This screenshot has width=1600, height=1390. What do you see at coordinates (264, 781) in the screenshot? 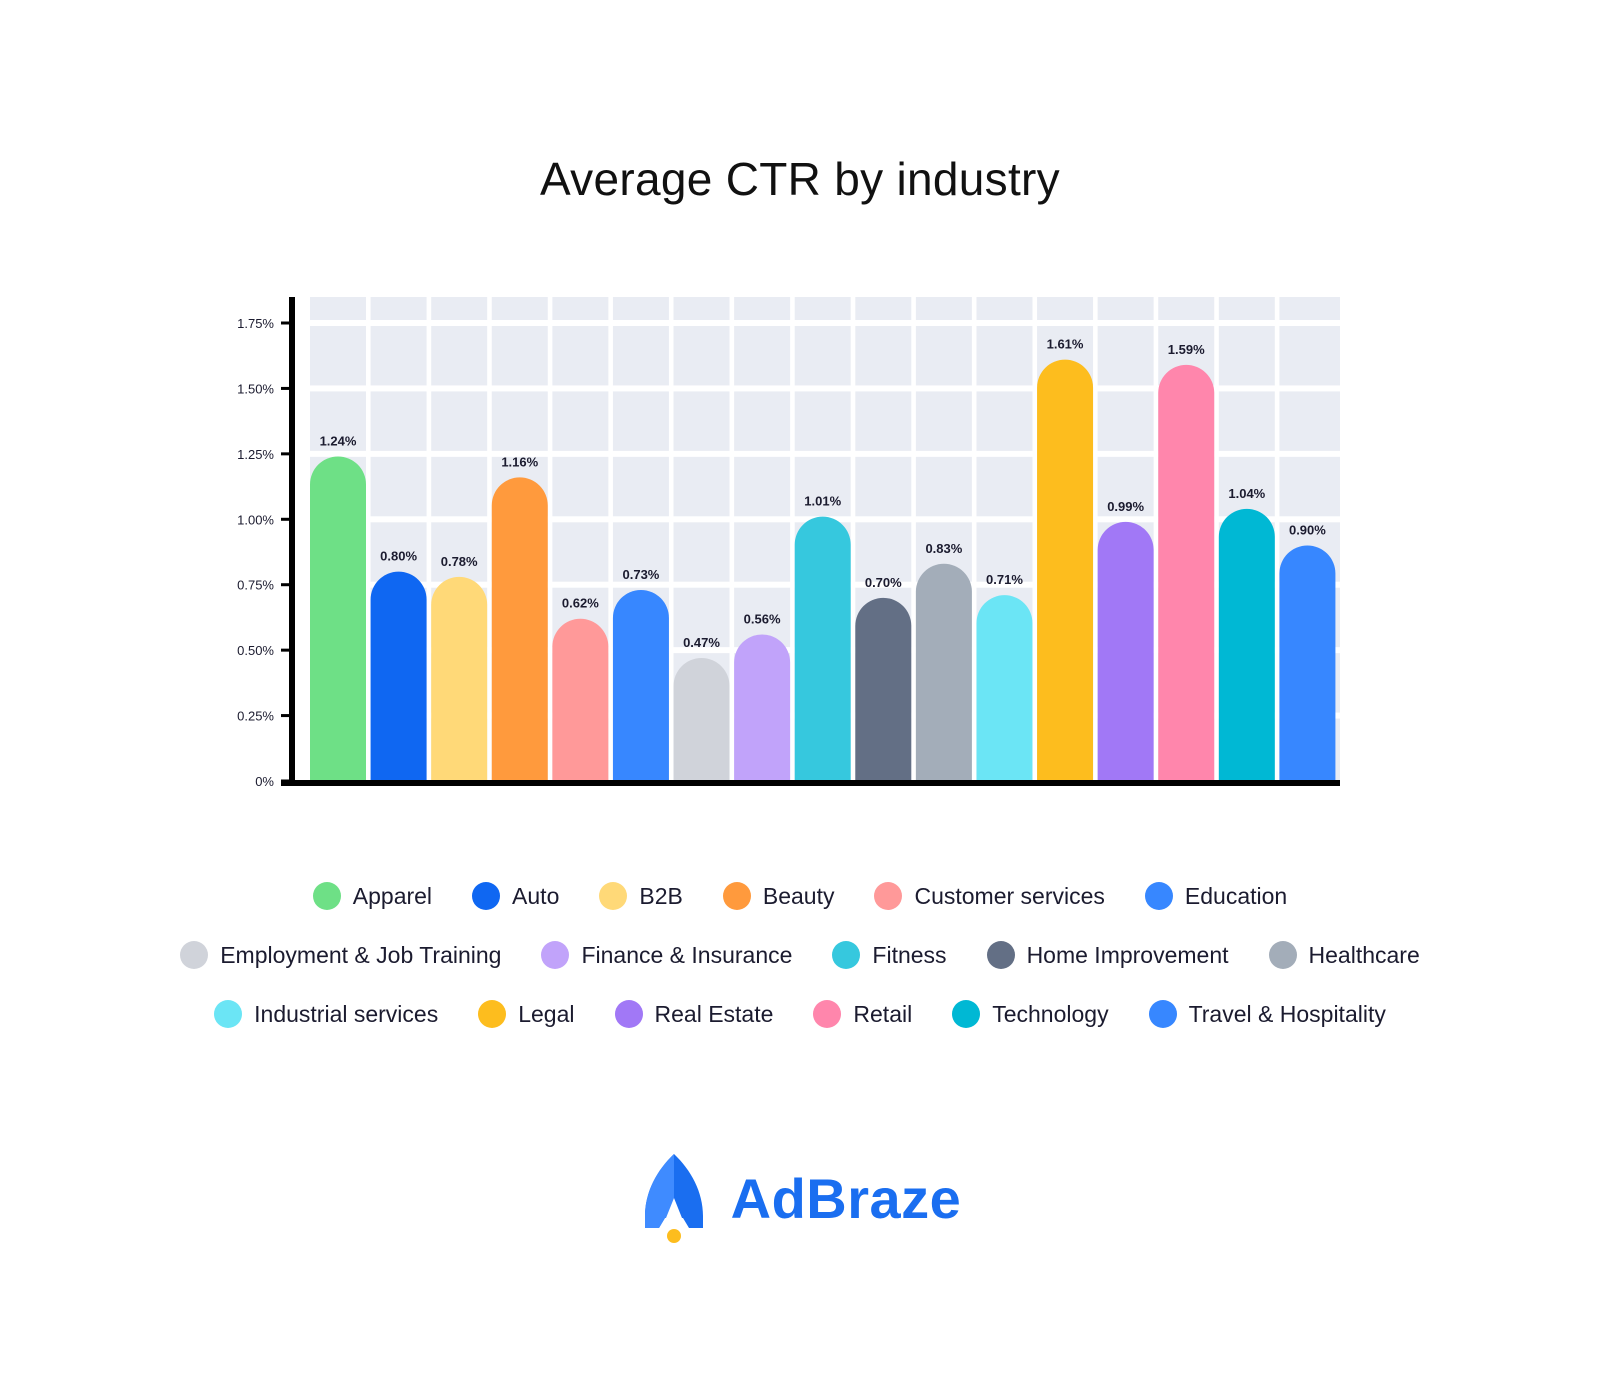
I see `y-tick-label: 0%` at bounding box center [264, 781].